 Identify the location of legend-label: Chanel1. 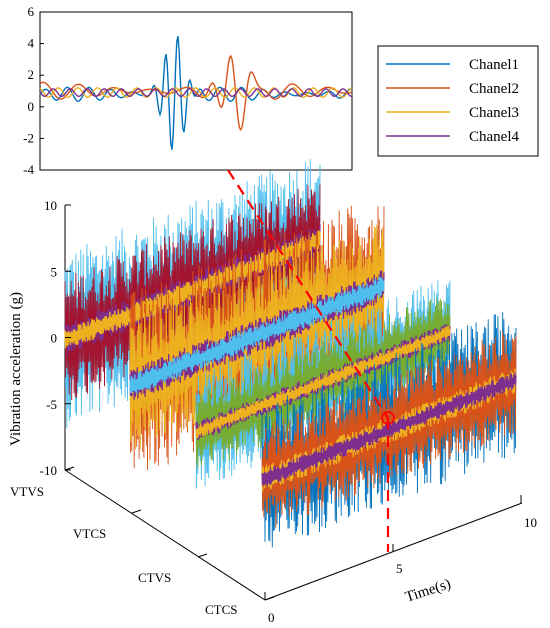
(494, 65).